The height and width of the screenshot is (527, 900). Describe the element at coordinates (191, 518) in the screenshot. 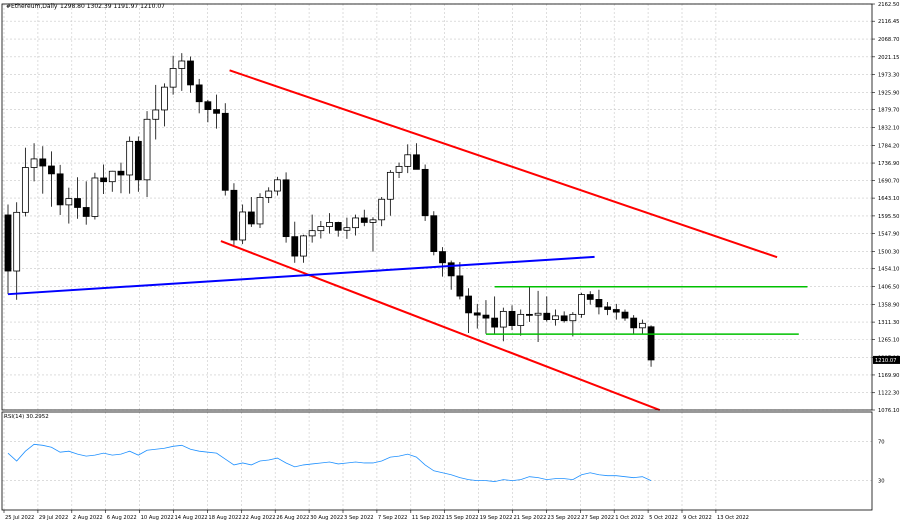

I see `time-tick-label: 14 Aug 2022` at that location.